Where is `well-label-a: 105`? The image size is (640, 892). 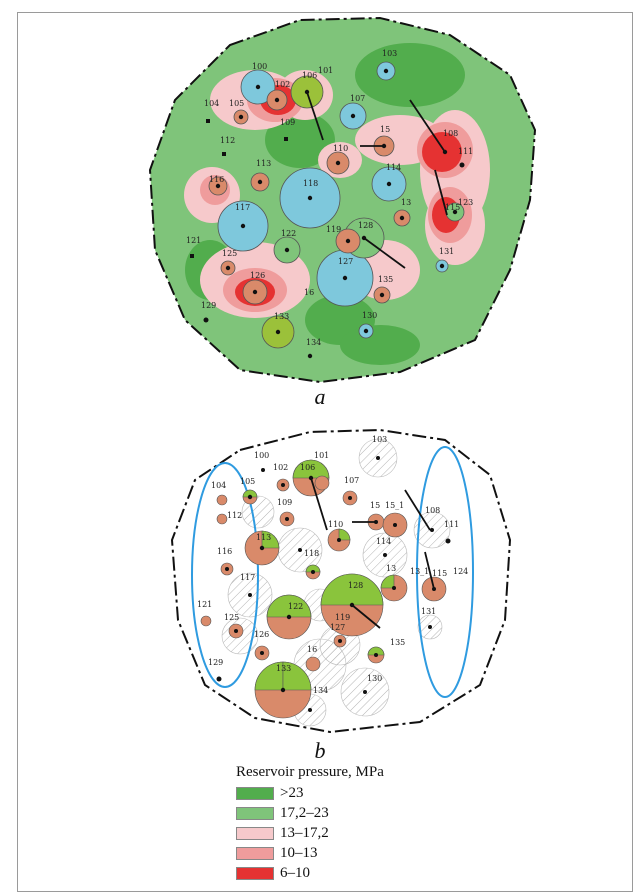 well-label-a: 105 is located at coordinates (236, 103).